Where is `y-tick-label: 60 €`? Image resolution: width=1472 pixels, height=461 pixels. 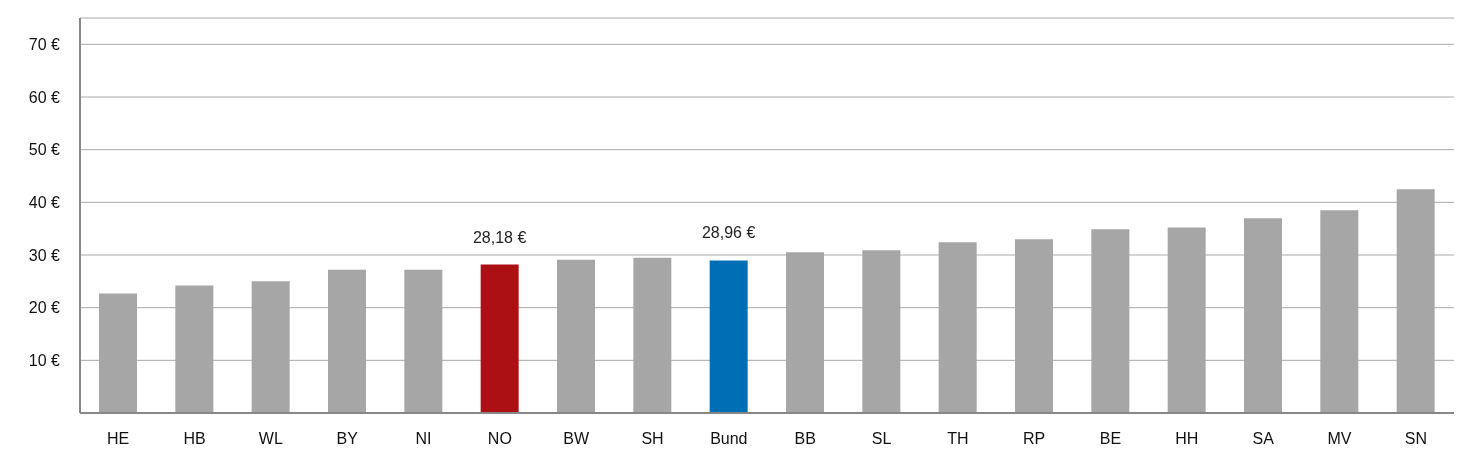 y-tick-label: 60 € is located at coordinates (44, 97).